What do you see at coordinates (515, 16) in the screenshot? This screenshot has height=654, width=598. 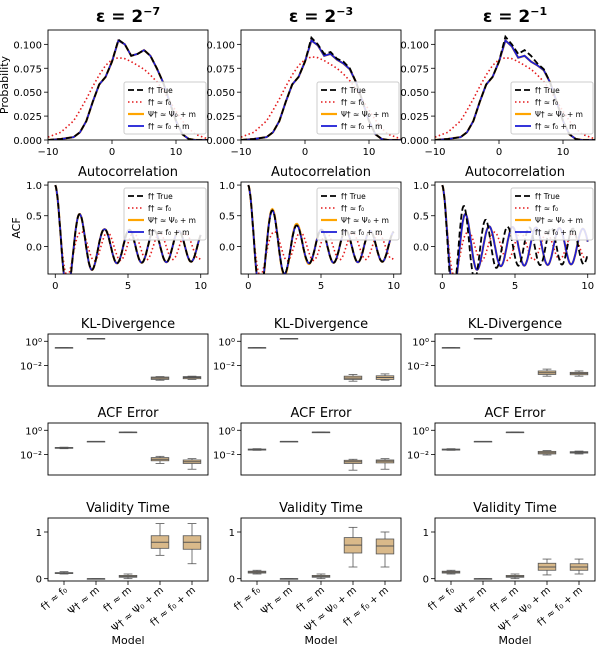 I see `column-header-3: ε = 2−1` at bounding box center [515, 16].